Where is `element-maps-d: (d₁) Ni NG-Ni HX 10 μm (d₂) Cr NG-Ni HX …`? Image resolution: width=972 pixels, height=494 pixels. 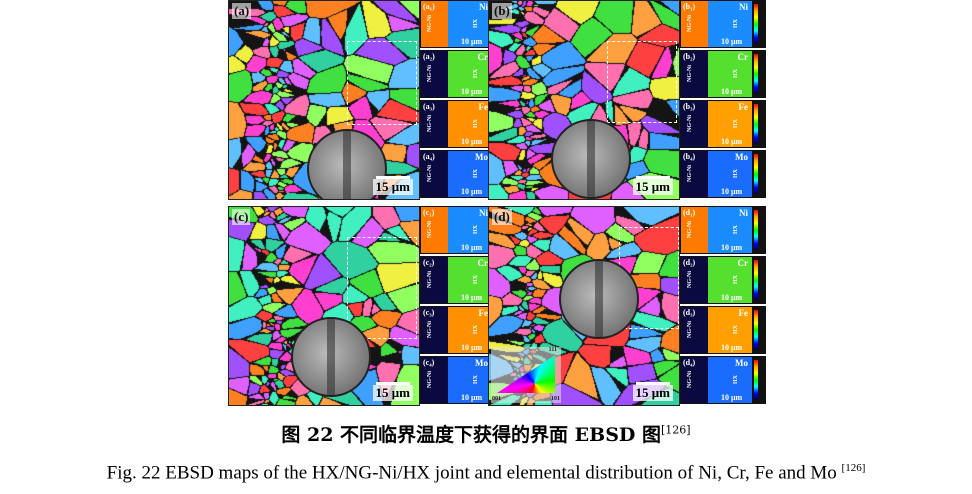 element-maps-d: (d₁) Ni NG-Ni HX 10 μm (d₂) Cr NG-Ni HX … is located at coordinates (723, 305).